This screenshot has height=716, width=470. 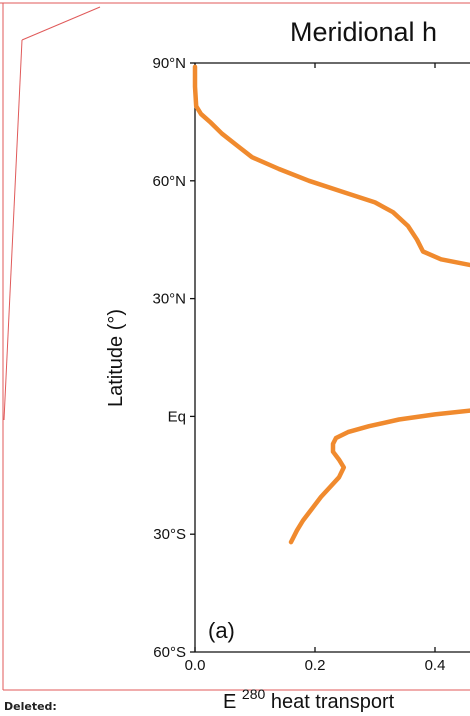 I want to click on x-axis-title-main: E, so click(x=229, y=702).